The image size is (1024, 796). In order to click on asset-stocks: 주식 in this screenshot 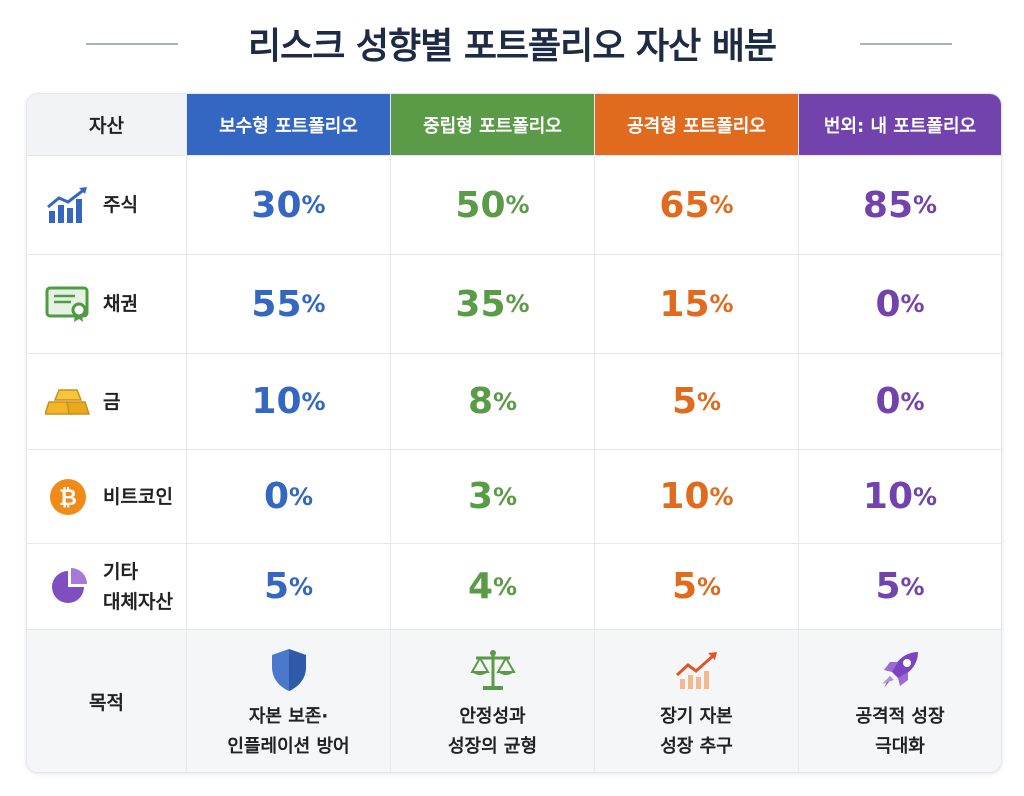, I will do `click(107, 205)`.